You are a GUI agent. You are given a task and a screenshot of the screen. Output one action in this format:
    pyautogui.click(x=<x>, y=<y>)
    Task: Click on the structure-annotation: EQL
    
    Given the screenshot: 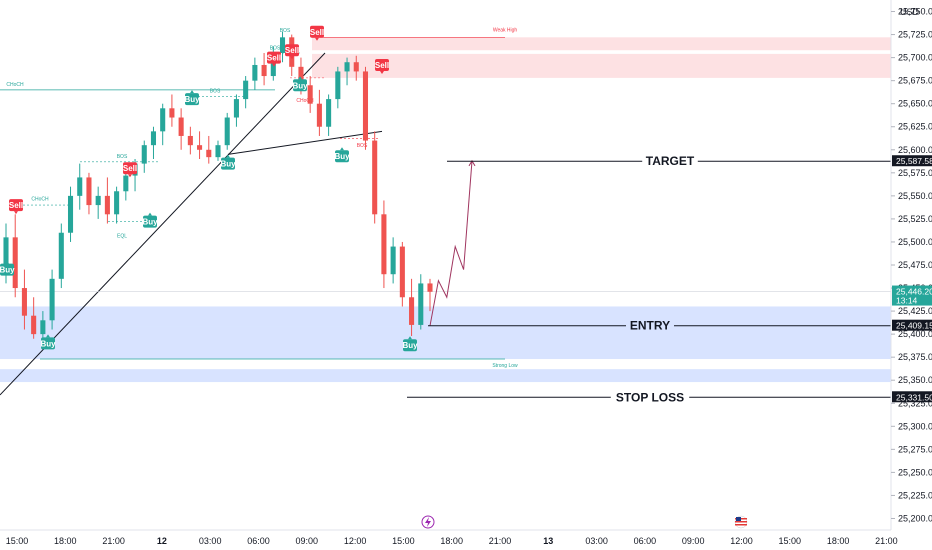 What is the action you would take?
    pyautogui.click(x=122, y=236)
    